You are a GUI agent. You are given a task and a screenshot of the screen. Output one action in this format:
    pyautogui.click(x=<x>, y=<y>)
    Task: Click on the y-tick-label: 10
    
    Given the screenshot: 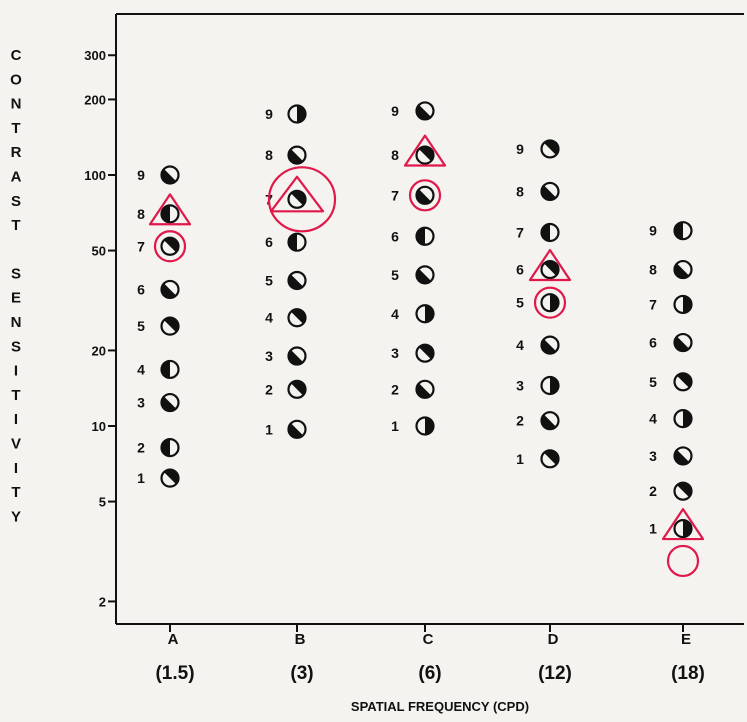 What is the action you would take?
    pyautogui.click(x=99, y=426)
    